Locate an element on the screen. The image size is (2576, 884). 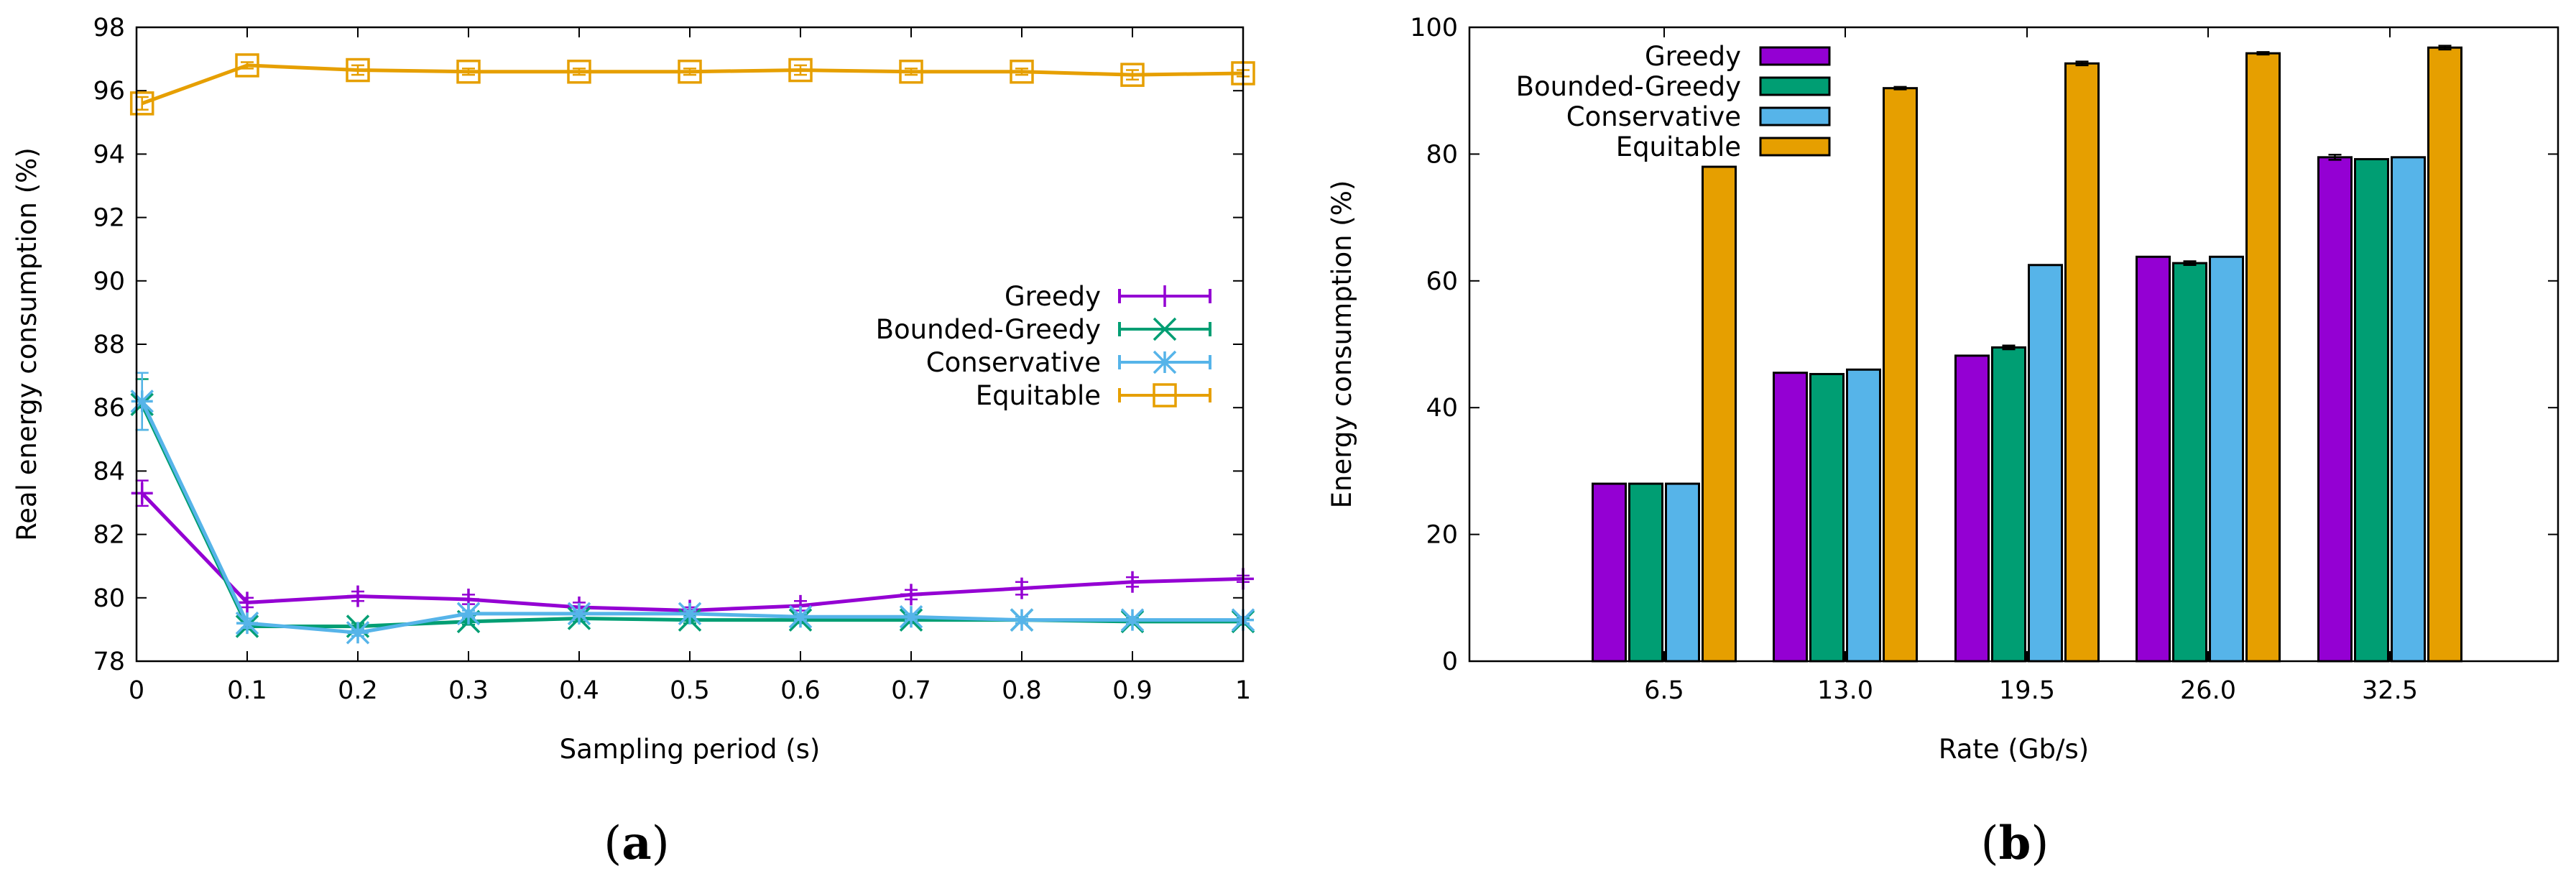
legend-label: Greedy is located at coordinates (1053, 296).